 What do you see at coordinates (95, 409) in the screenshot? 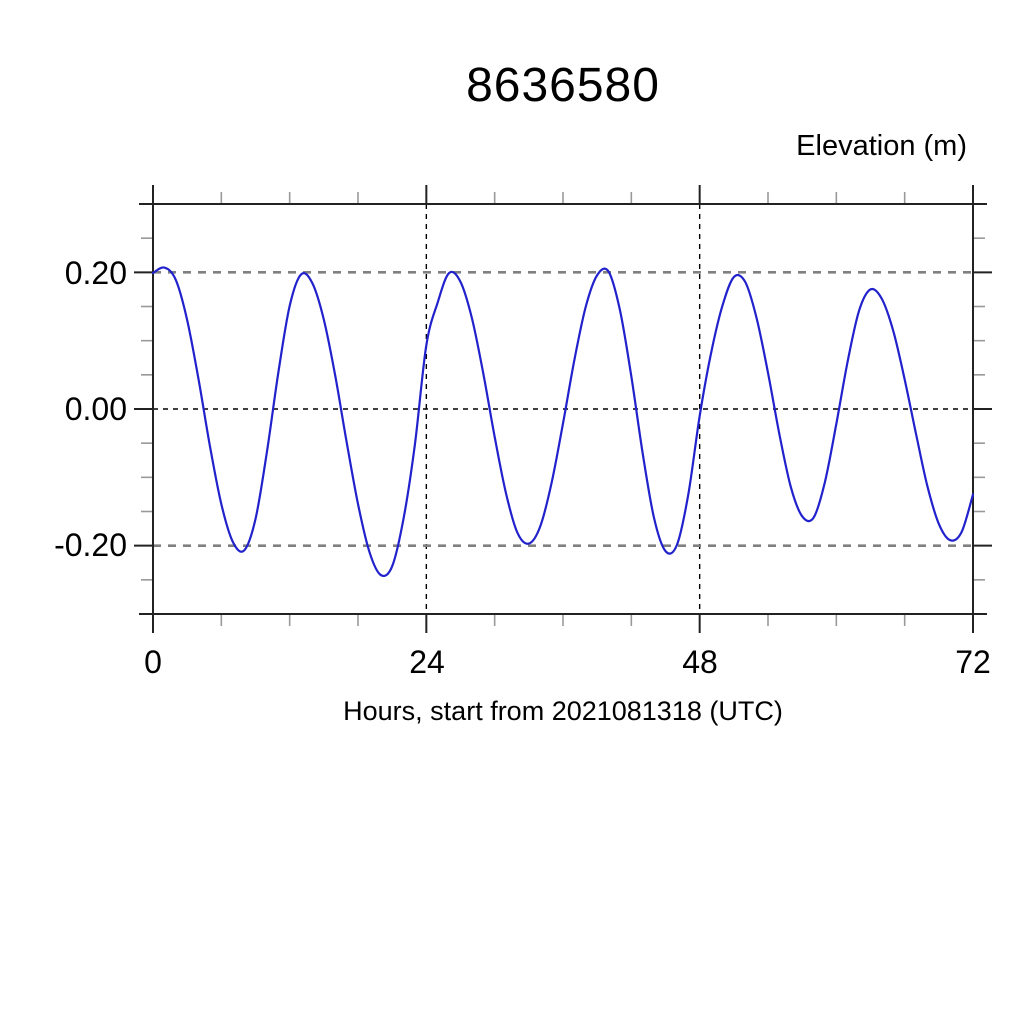
I see `y-tick-label-0.00: 0.00` at bounding box center [95, 409].